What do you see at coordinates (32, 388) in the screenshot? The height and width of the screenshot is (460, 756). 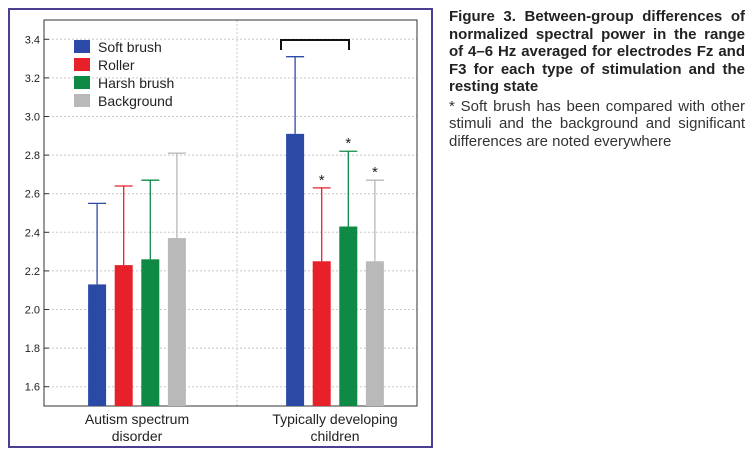 I see `y-tick-label: 1.6` at bounding box center [32, 388].